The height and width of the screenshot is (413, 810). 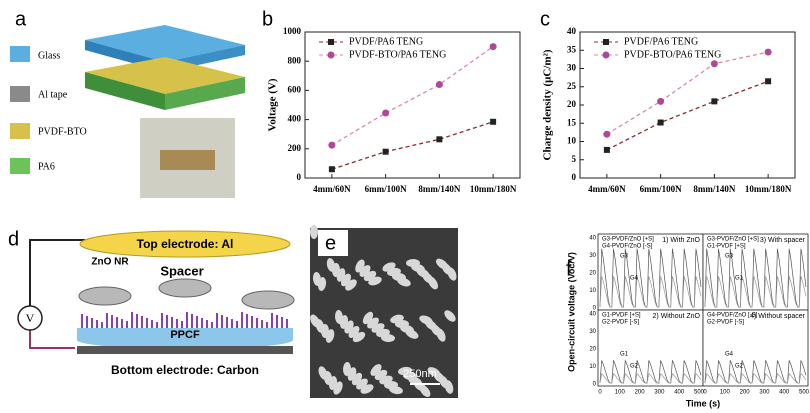 What do you see at coordinates (185, 244) in the screenshot?
I see `label: Top electrode: Al` at bounding box center [185, 244].